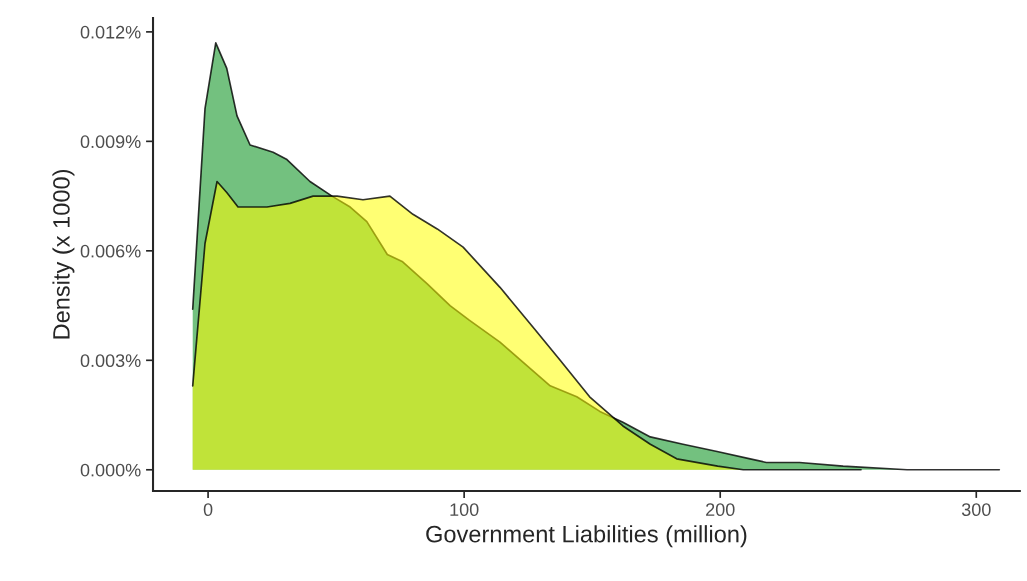  What do you see at coordinates (110, 142) in the screenshot?
I see `y-tick-label: 0.009%` at bounding box center [110, 142].